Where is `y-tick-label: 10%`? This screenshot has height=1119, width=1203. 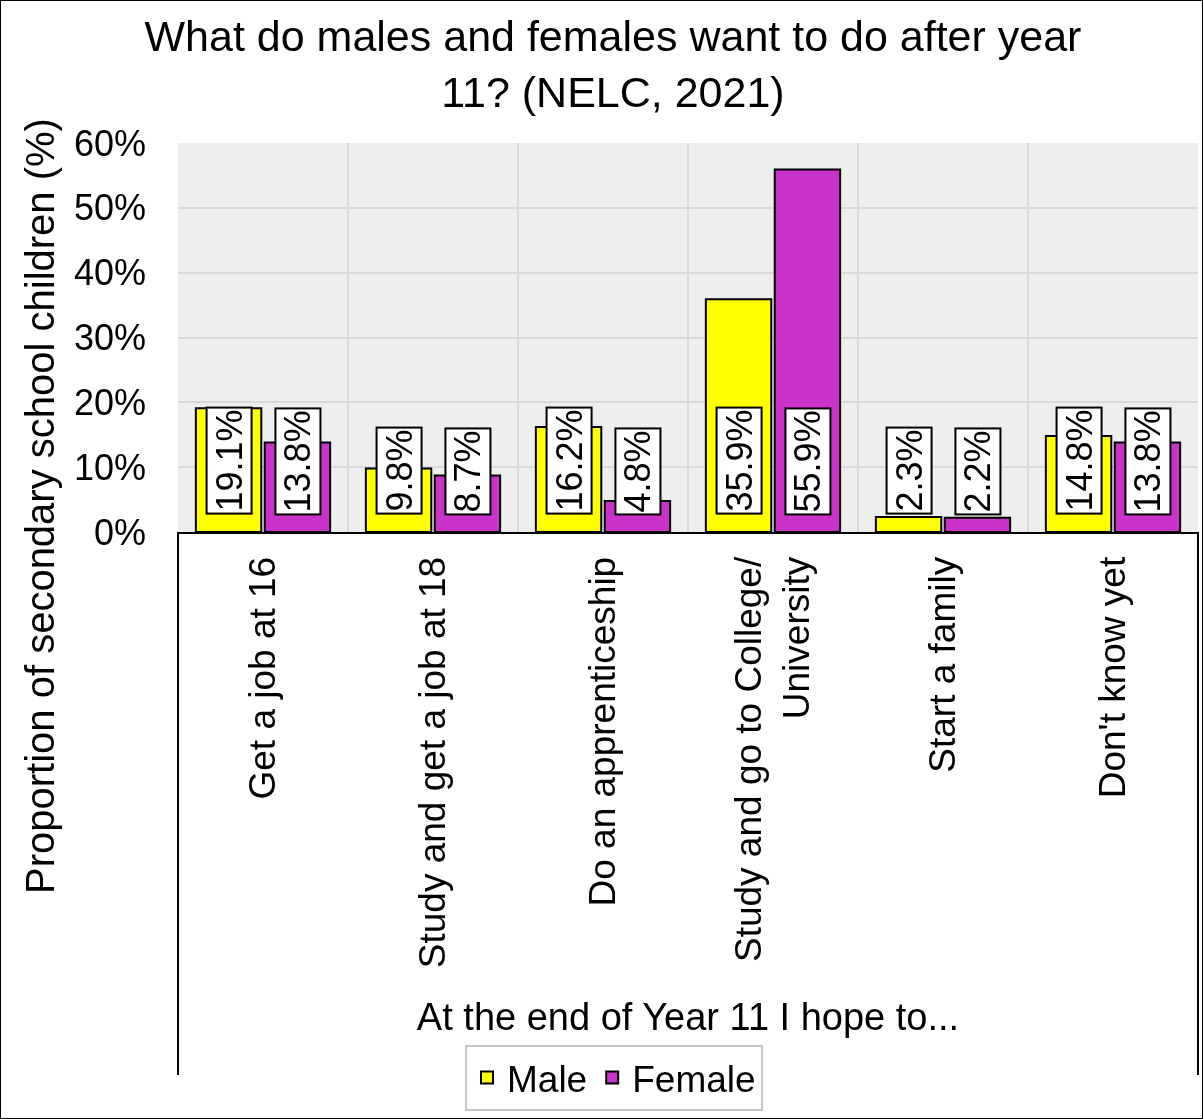
y-tick-label: 10% is located at coordinates (109, 467).